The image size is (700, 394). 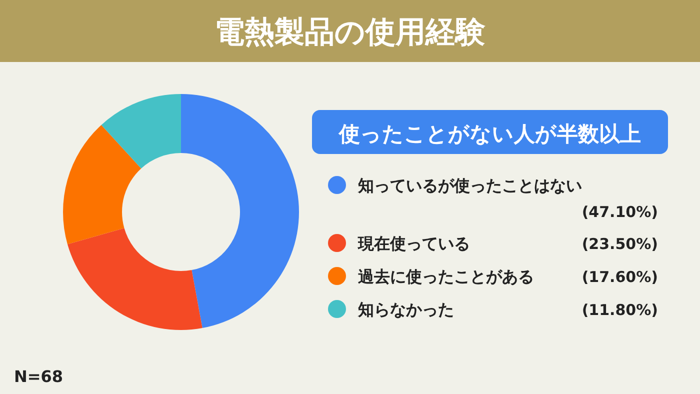 I want to click on data-label: (47.10%), so click(x=620, y=212).